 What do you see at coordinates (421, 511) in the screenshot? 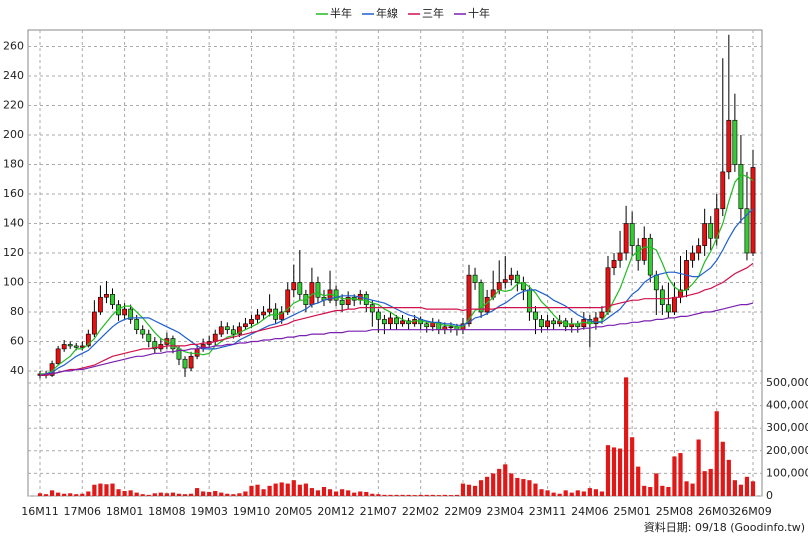
I see `x-tick-label: 22M02` at bounding box center [421, 511].